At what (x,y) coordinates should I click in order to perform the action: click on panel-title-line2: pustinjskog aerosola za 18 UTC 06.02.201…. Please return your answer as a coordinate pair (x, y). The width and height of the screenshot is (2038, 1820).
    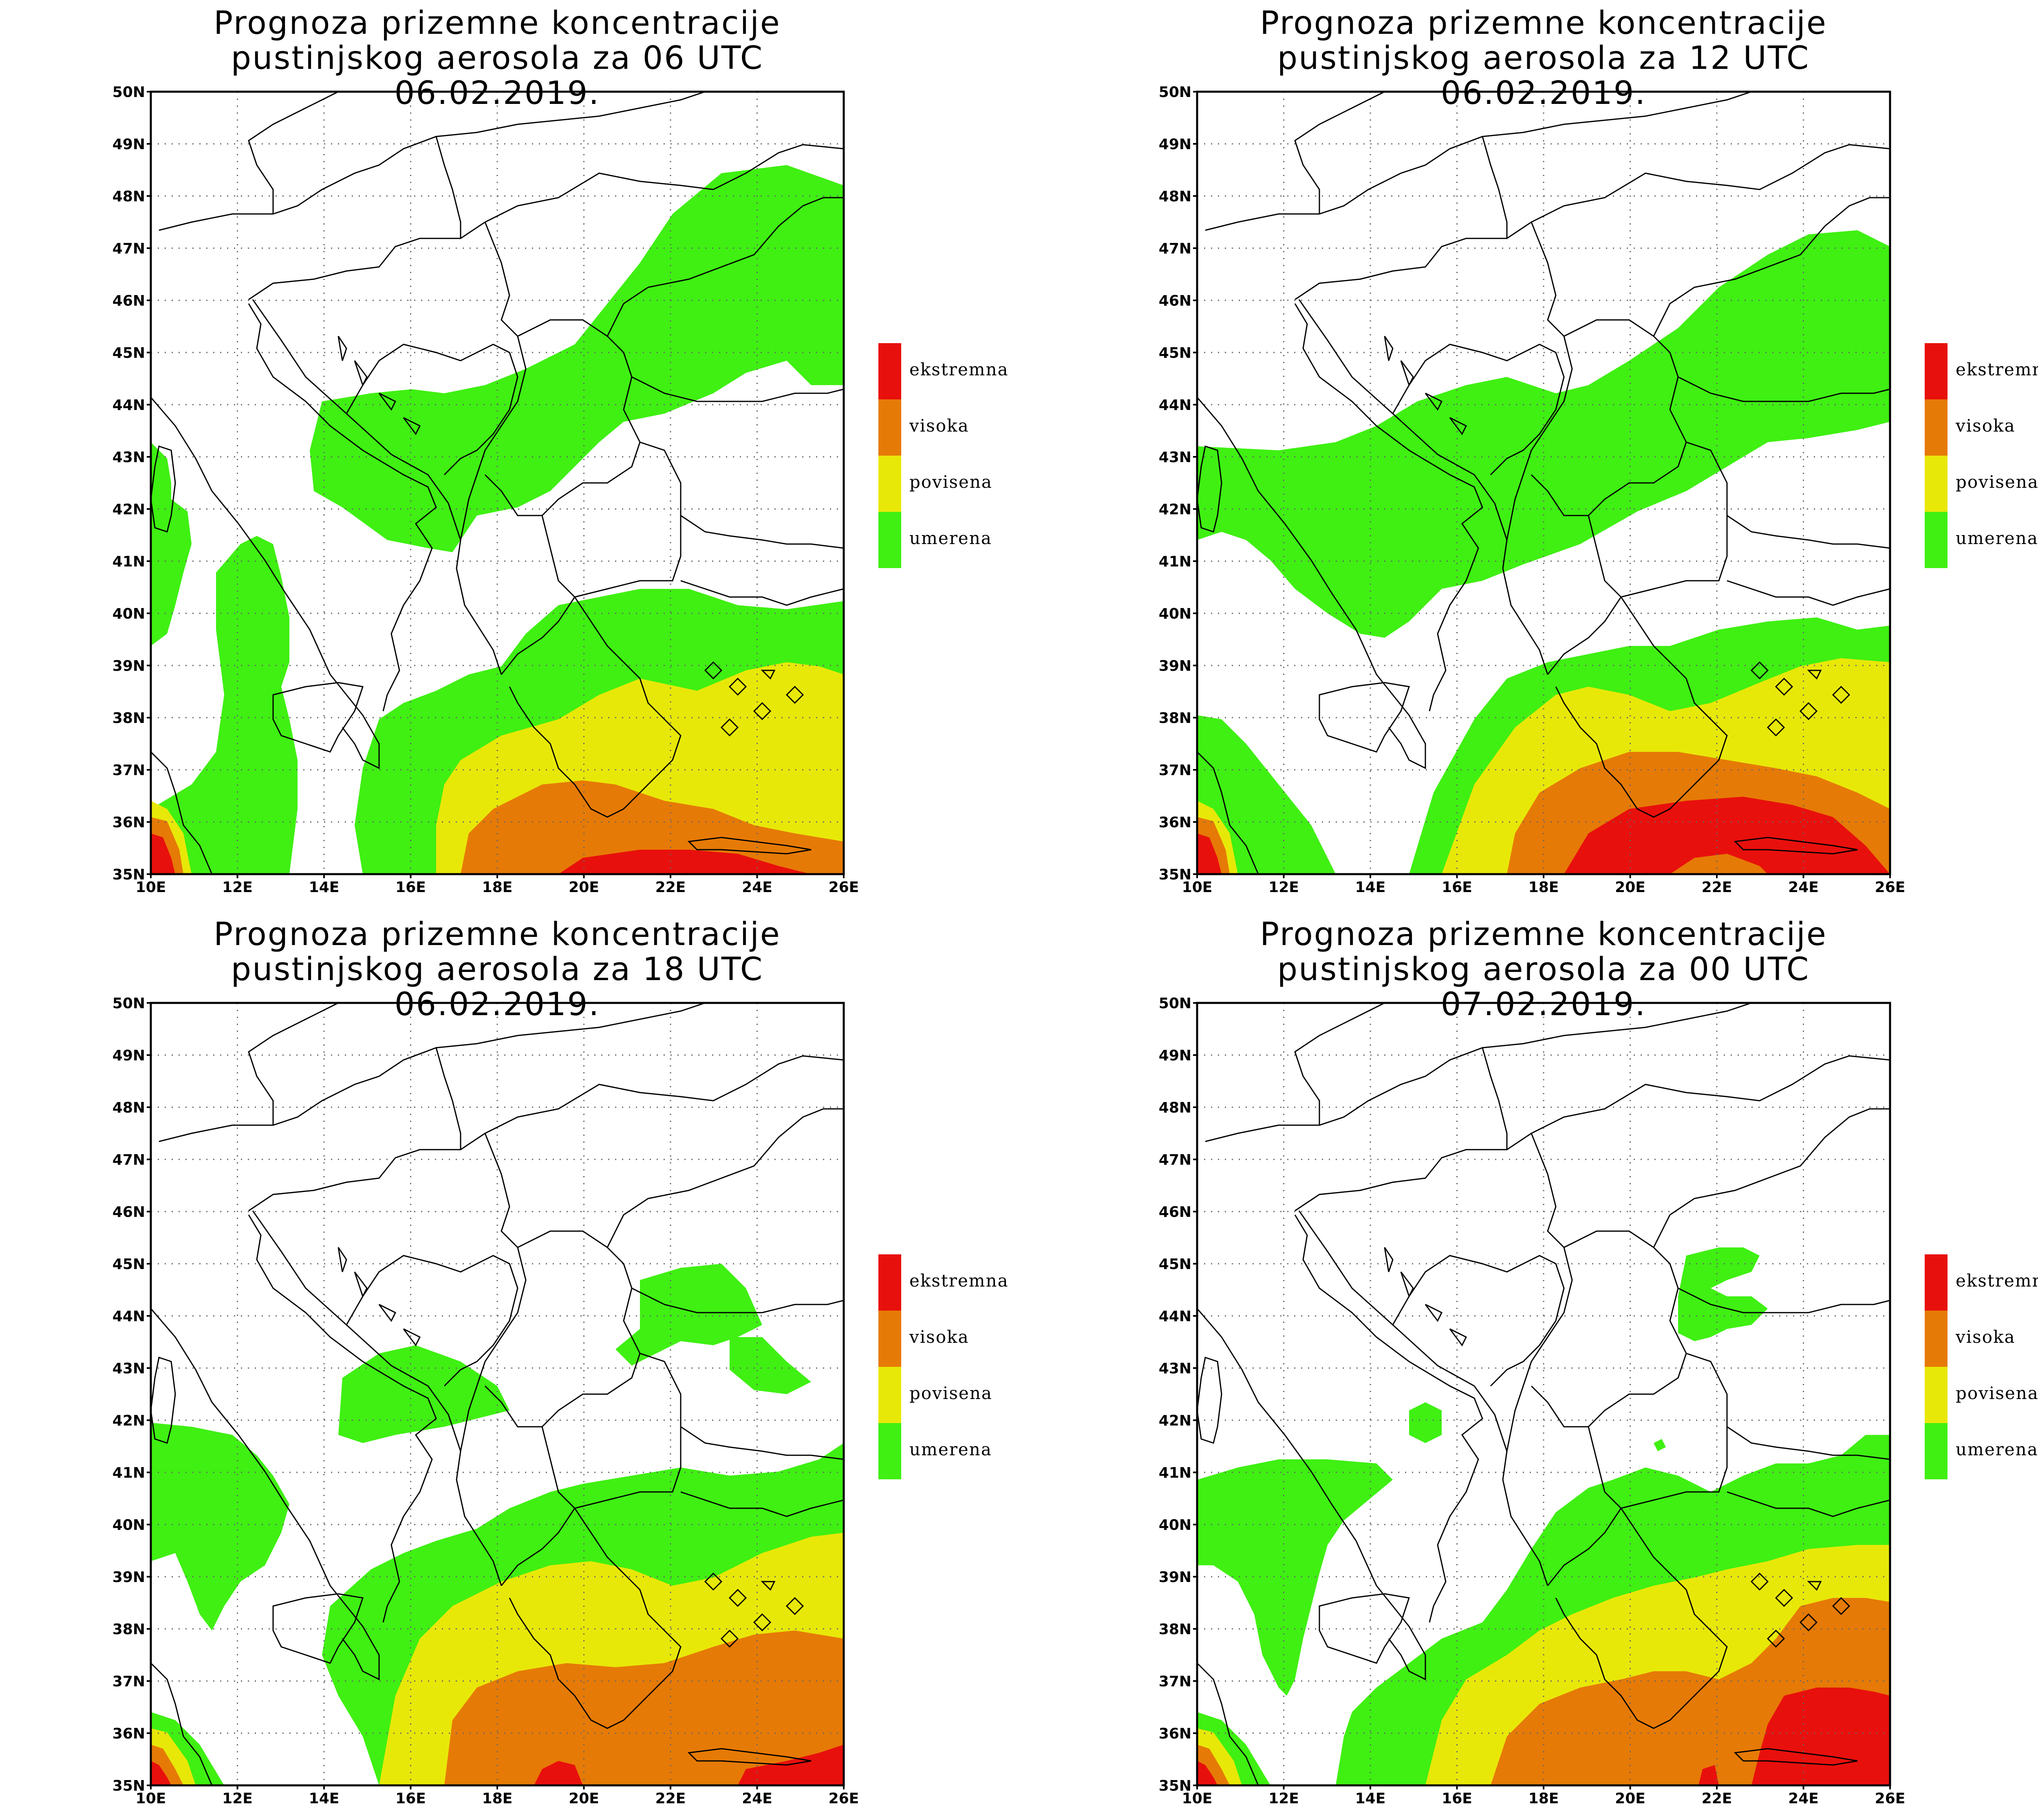
    Looking at the image, I should click on (498, 987).